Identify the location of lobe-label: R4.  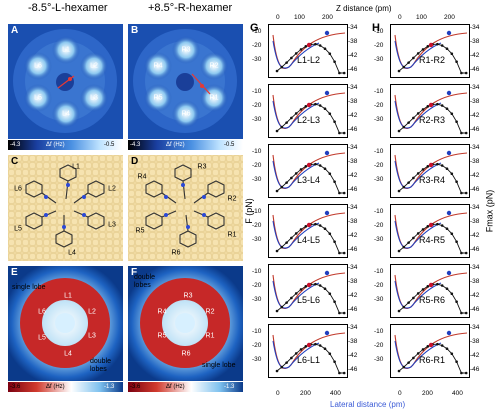
(162, 312).